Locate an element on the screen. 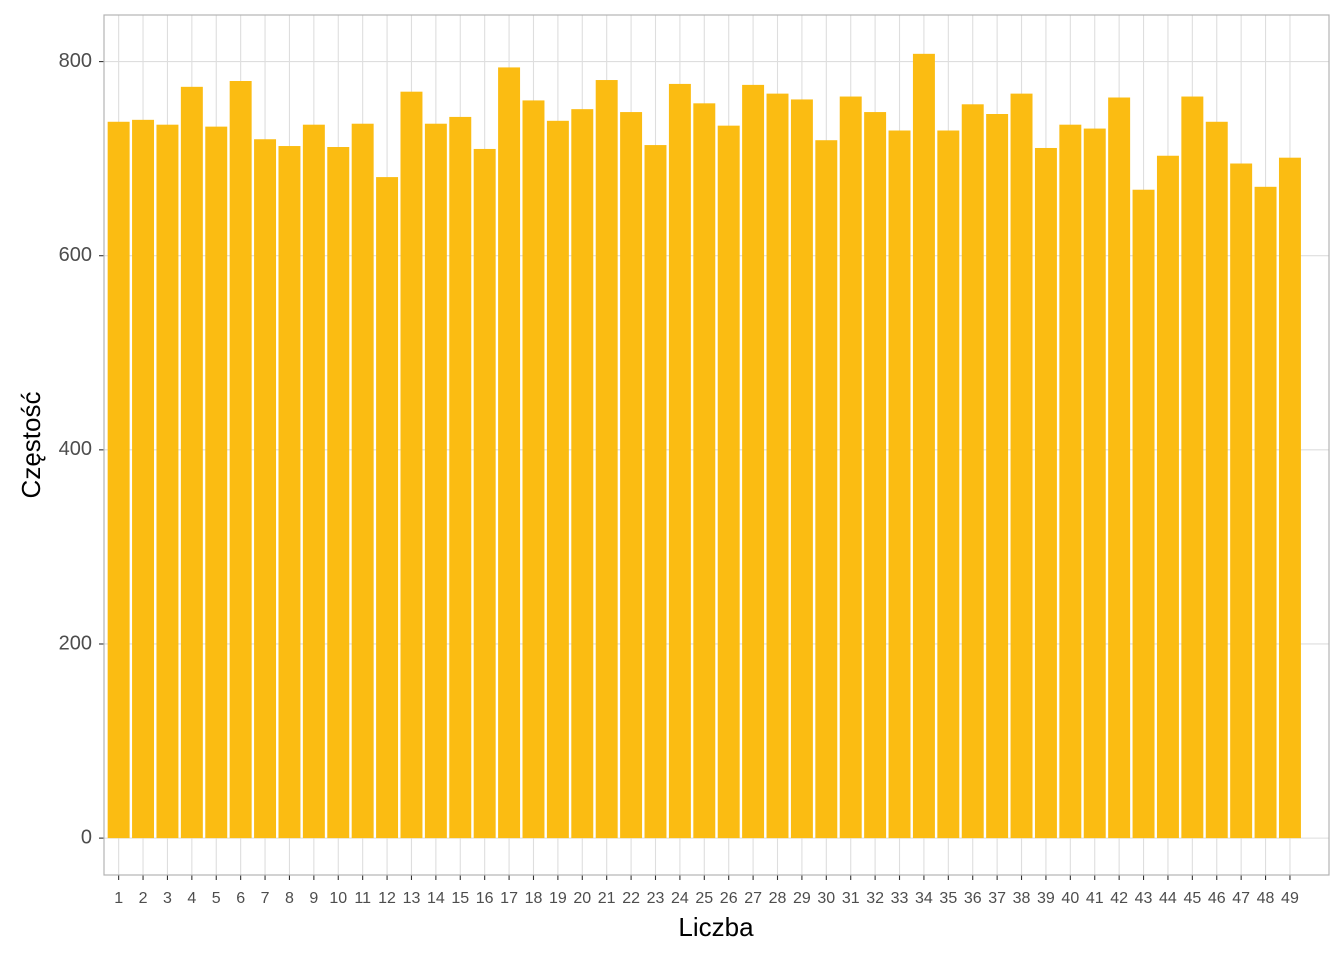 This screenshot has height=960, width=1344. x-tick-label: 11 is located at coordinates (362, 898).